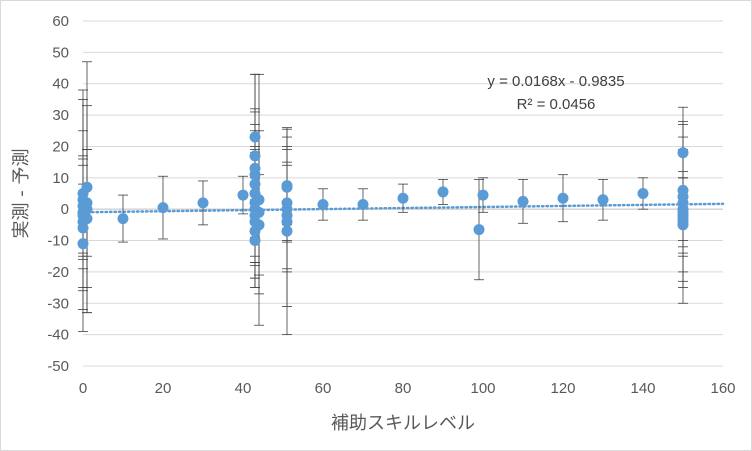  What do you see at coordinates (58, 335) in the screenshot?
I see `y-tick-label: -40` at bounding box center [58, 335].